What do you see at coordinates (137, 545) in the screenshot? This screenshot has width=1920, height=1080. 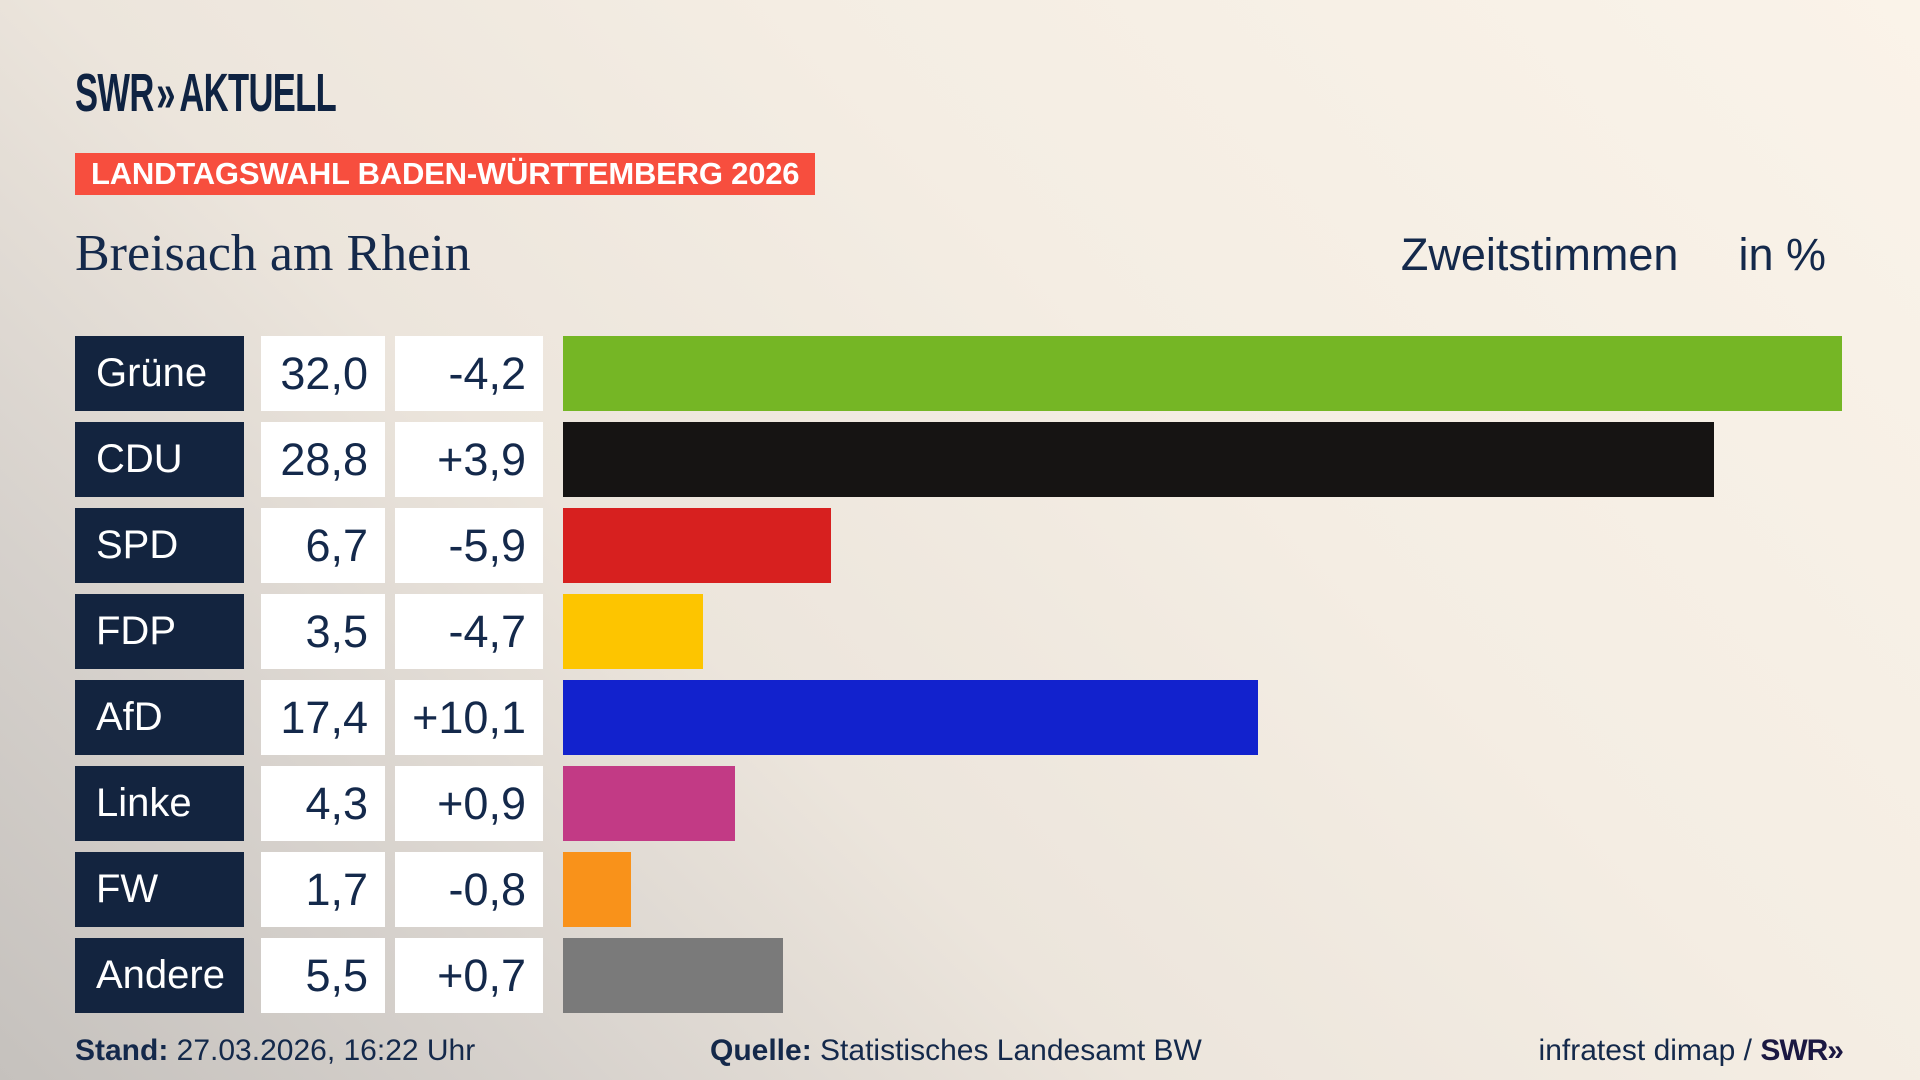 I see `party-label: SPD` at bounding box center [137, 545].